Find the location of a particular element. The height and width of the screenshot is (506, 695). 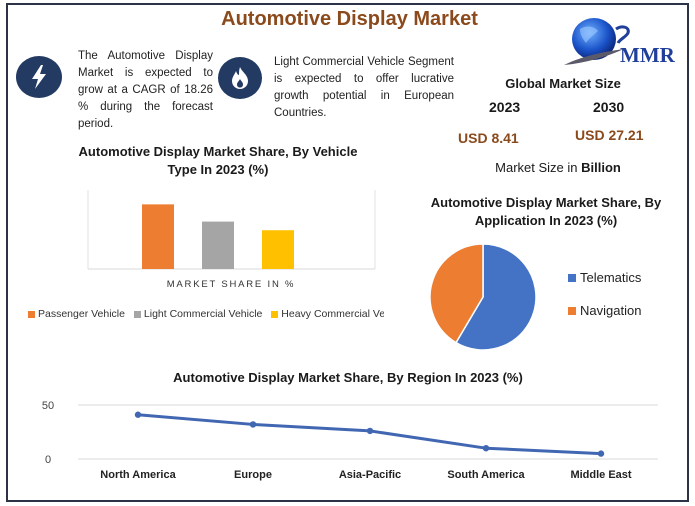

point-north-america is located at coordinates (138, 414).